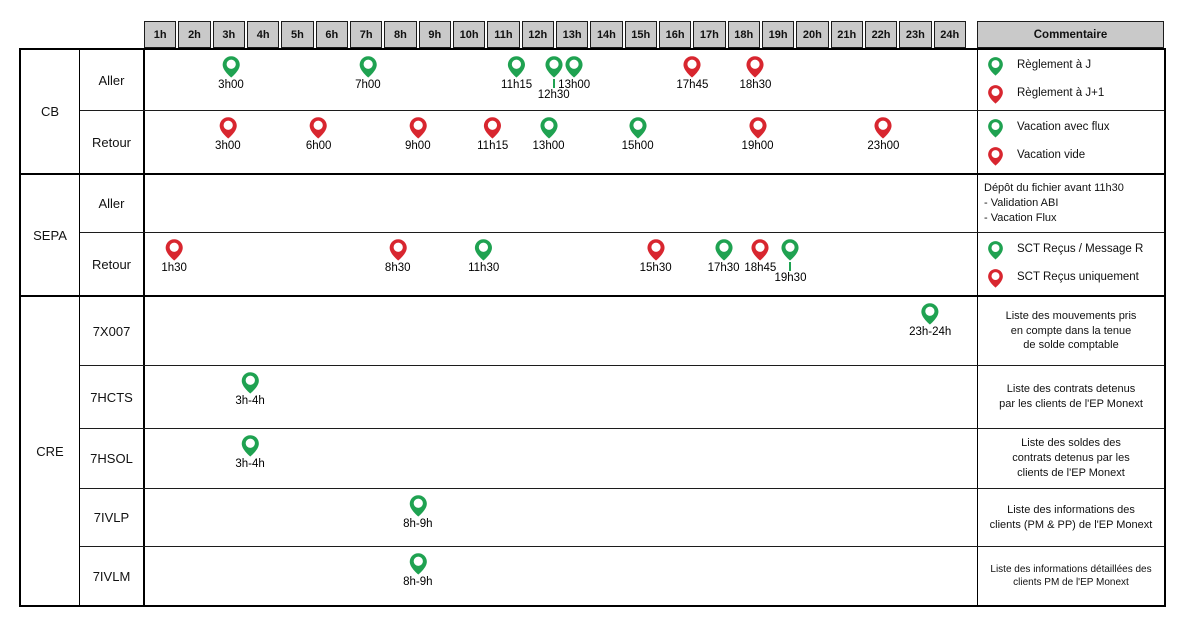 Image resolution: width=1180 pixels, height=629 pixels. What do you see at coordinates (112, 397) in the screenshot?
I see `row-label: 7HCTS` at bounding box center [112, 397].